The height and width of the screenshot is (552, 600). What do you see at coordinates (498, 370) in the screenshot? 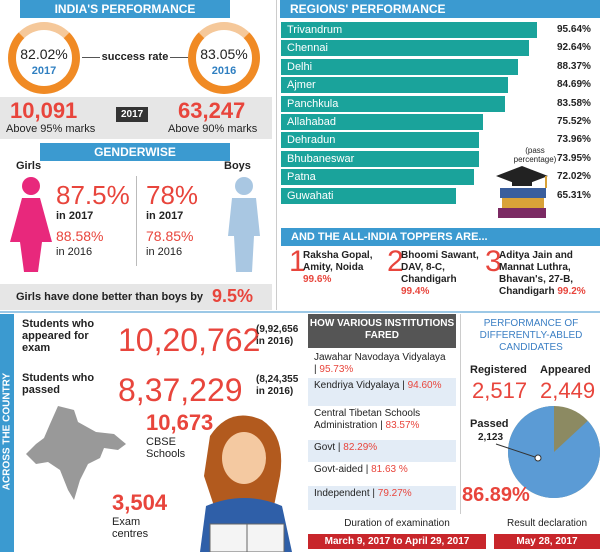
I see `registered-label: Registered` at bounding box center [498, 370].